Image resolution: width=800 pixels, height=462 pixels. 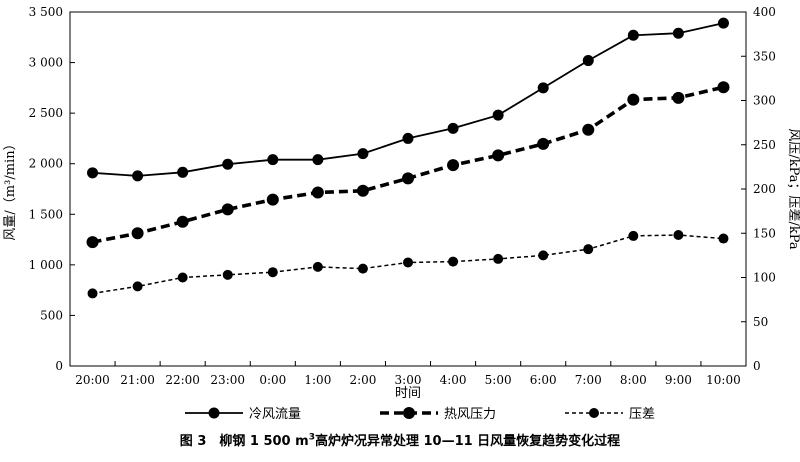 I want to click on left-tick-label: 1 000, so click(x=46, y=265).